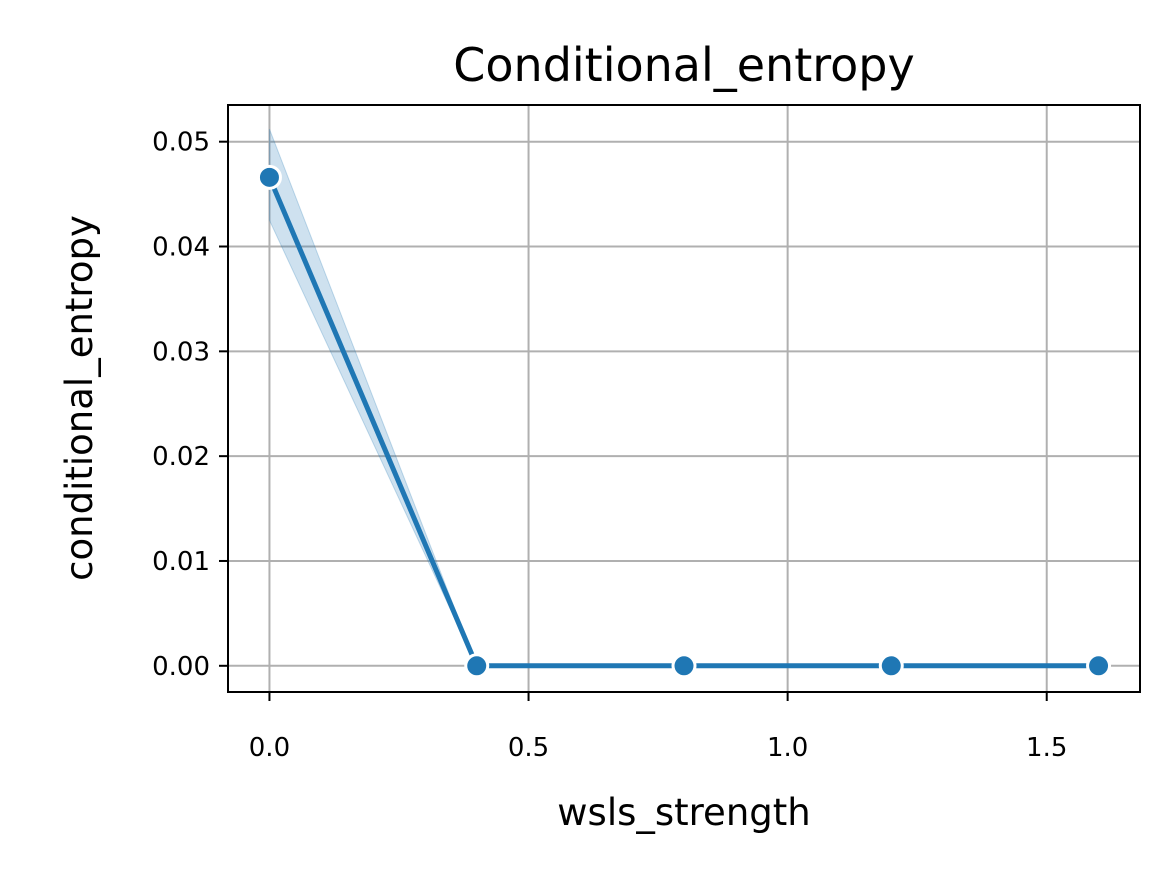  What do you see at coordinates (181, 457) in the screenshot?
I see `y-tick-label: 0.02` at bounding box center [181, 457].